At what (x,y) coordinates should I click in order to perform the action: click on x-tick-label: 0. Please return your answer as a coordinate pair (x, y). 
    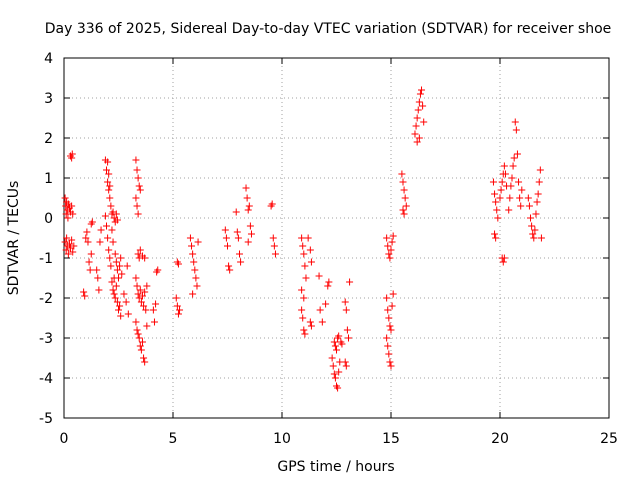
    Looking at the image, I should click on (64, 439).